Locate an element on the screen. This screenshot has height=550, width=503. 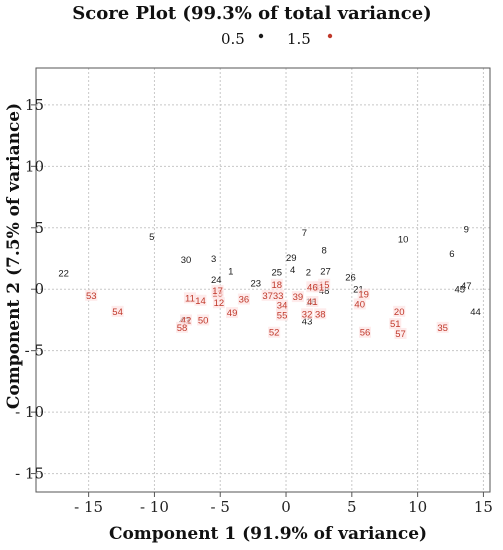
data-point-series-1-26: 26 is located at coordinates (350, 277).